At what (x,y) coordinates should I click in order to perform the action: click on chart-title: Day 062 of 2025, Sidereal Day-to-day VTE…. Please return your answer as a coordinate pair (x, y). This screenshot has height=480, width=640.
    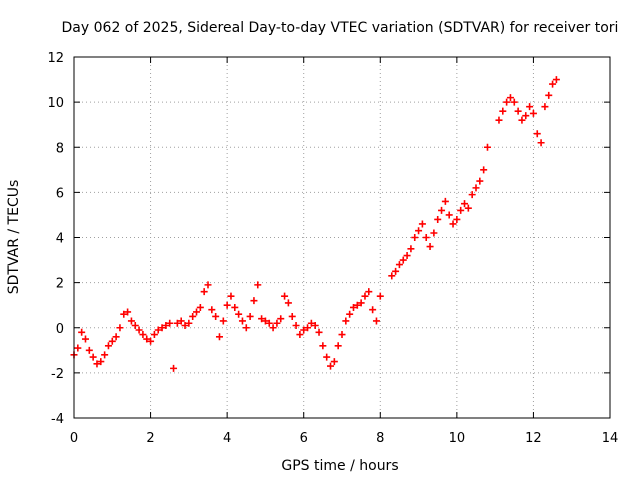
    Looking at the image, I should click on (340, 28).